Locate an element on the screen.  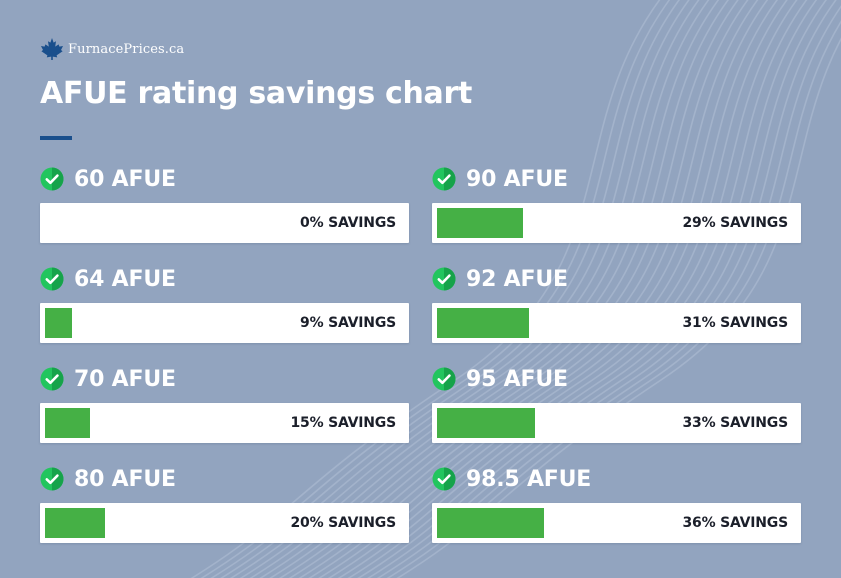
savings-item: 80 AFUE 20% SAVINGS is located at coordinates (224, 504).